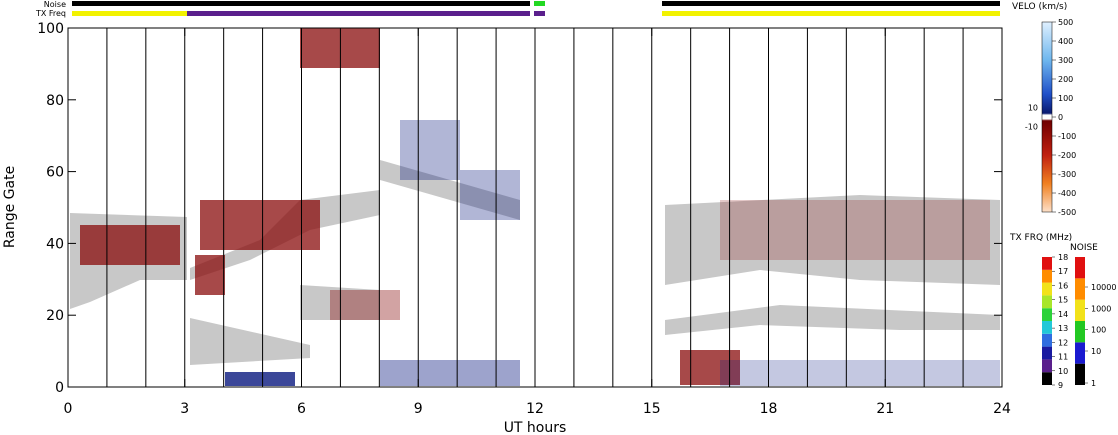 The height and width of the screenshot is (435, 1118). I want to click on noise-tick-label: 10000, so click(1103, 287).